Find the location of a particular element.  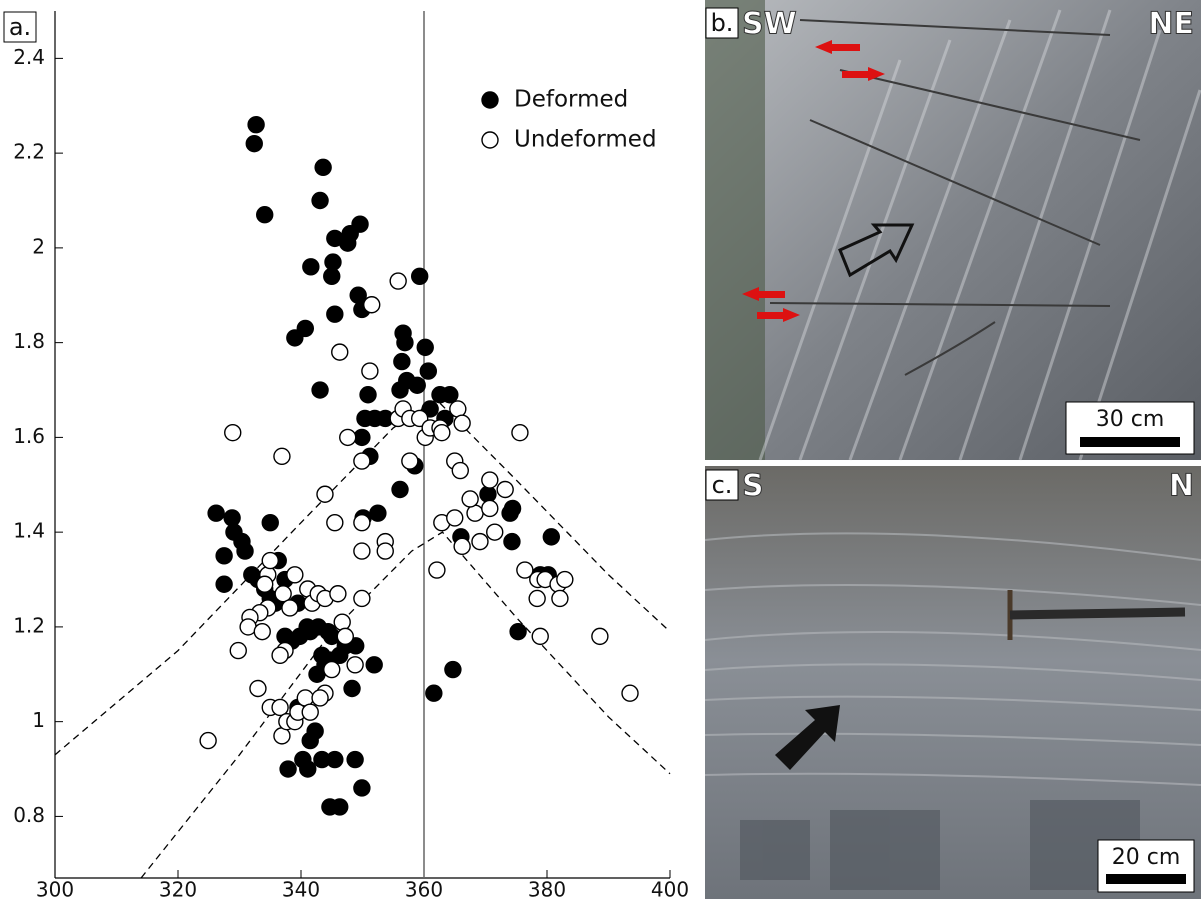

panel-label: b. is located at coordinates (722, 23).